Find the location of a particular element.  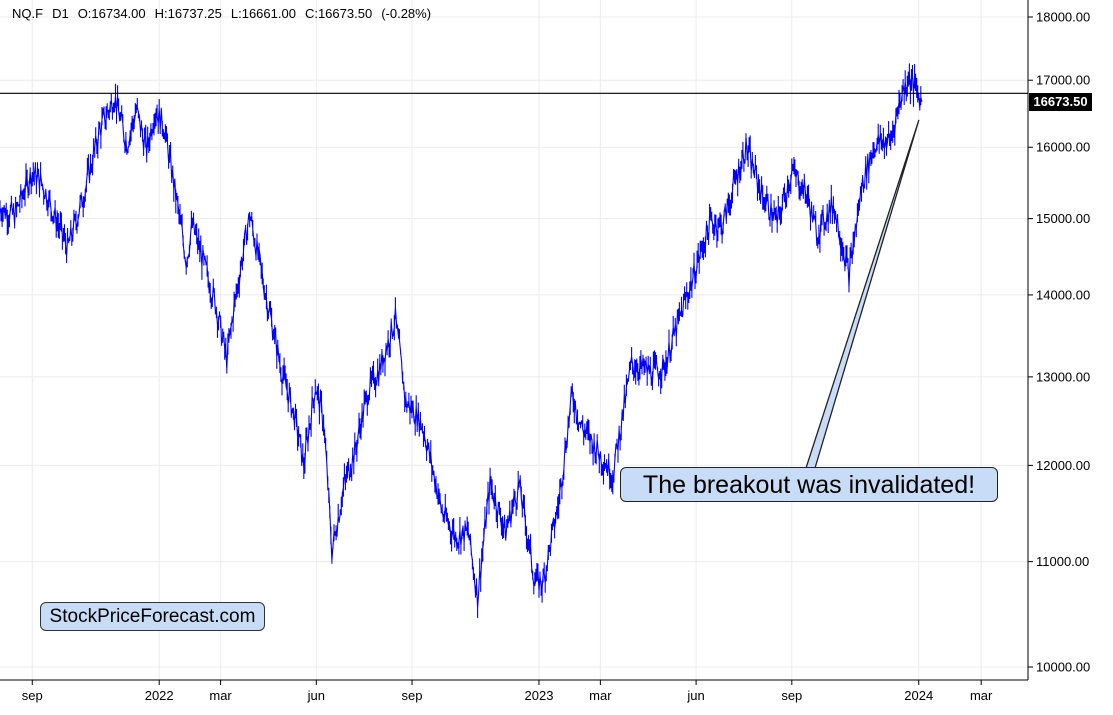

x-tick-label: 2024 is located at coordinates (918, 695).